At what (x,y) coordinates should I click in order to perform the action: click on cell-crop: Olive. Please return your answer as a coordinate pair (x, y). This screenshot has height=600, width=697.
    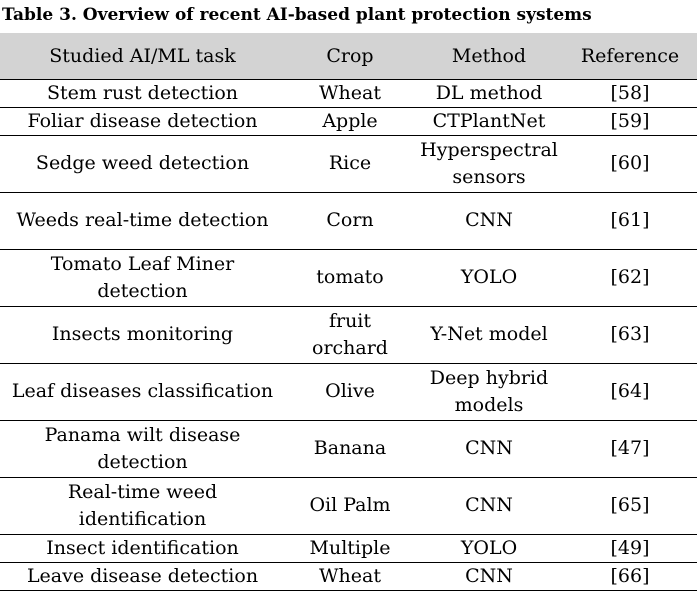
    Looking at the image, I should click on (350, 392).